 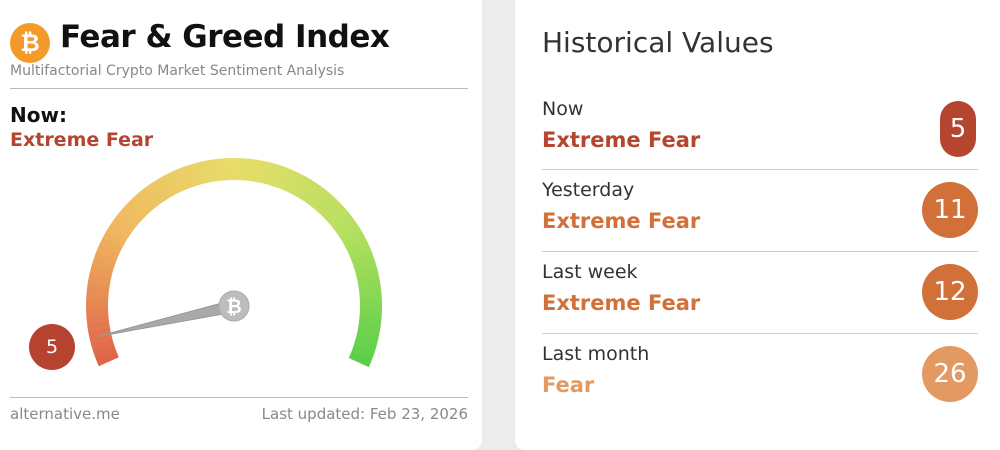 I want to click on row-value-badge: 12, so click(x=950, y=292).